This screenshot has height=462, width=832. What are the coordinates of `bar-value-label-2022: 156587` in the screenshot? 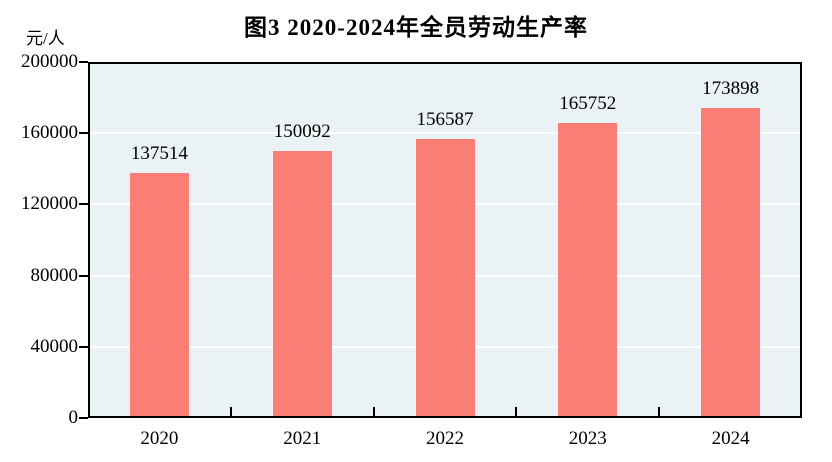 It's located at (445, 120).